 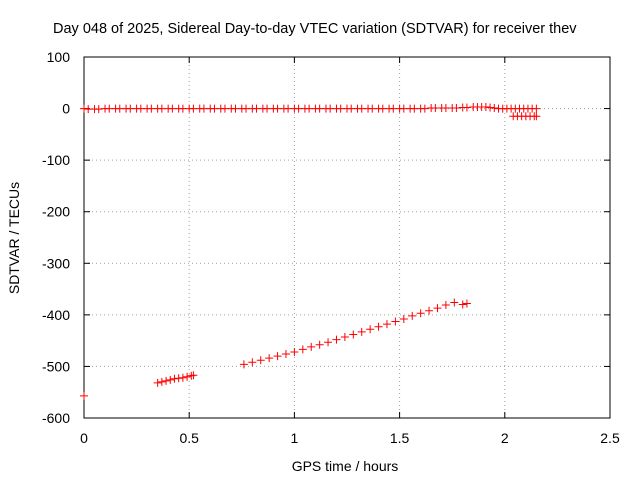 What do you see at coordinates (610, 438) in the screenshot?
I see `x-tick-label: 2.5` at bounding box center [610, 438].